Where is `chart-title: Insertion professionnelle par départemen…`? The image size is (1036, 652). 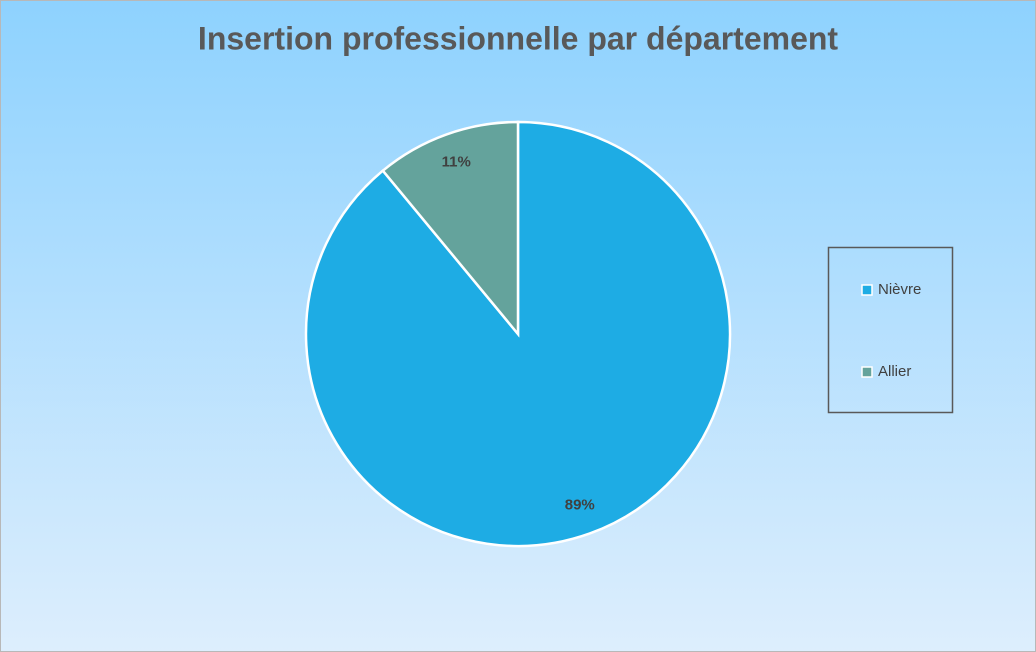 chart-title: Insertion professionnelle par départemen… is located at coordinates (518, 38).